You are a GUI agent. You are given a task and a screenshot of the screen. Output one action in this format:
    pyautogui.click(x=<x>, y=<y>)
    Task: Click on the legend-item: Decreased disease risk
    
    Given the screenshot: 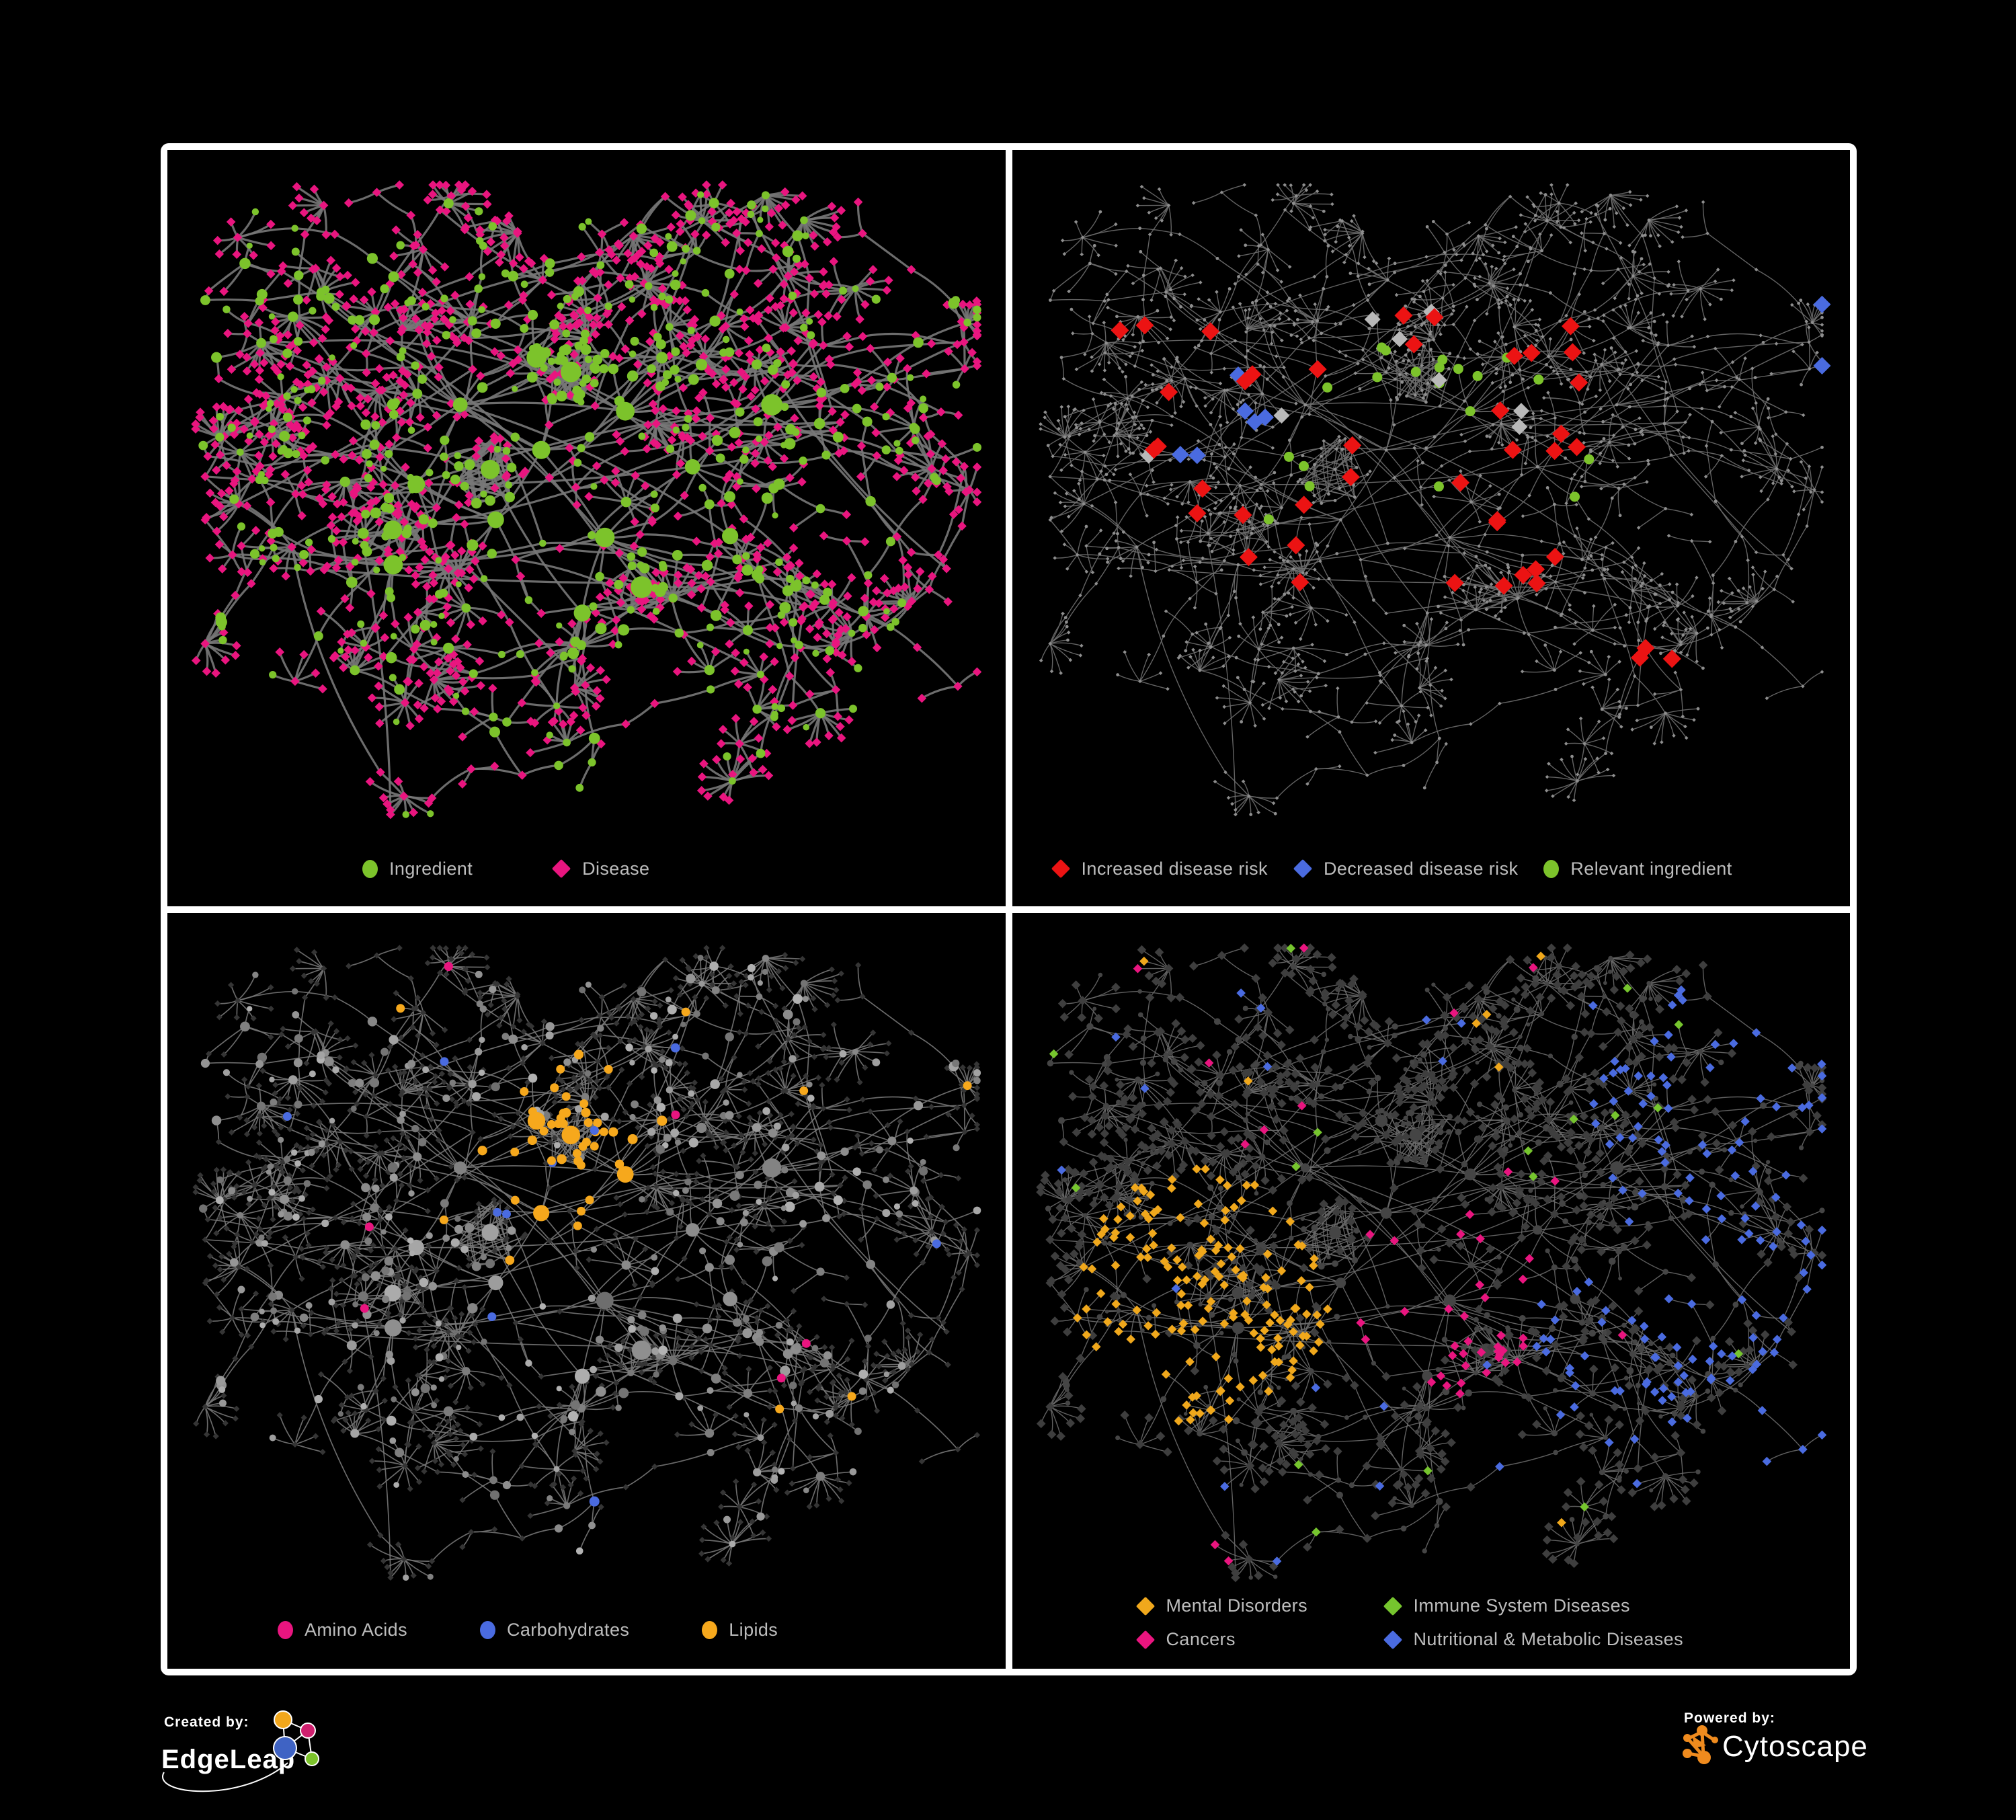 What is the action you would take?
    pyautogui.click(x=1405, y=869)
    